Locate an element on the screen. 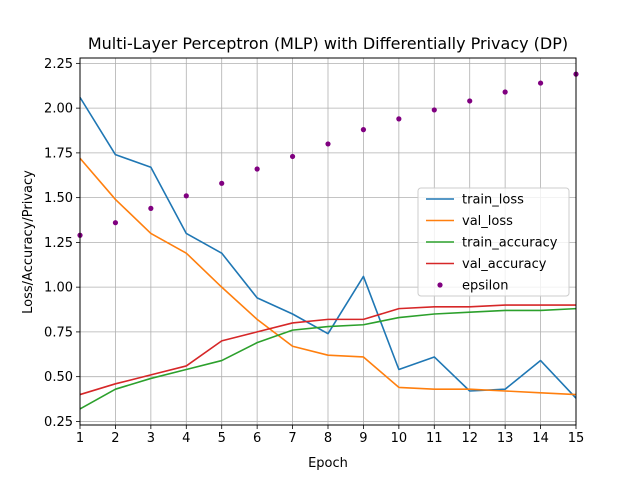 Image resolution: width=640 pixels, height=480 pixels. x-tick-label: 3 is located at coordinates (151, 438).